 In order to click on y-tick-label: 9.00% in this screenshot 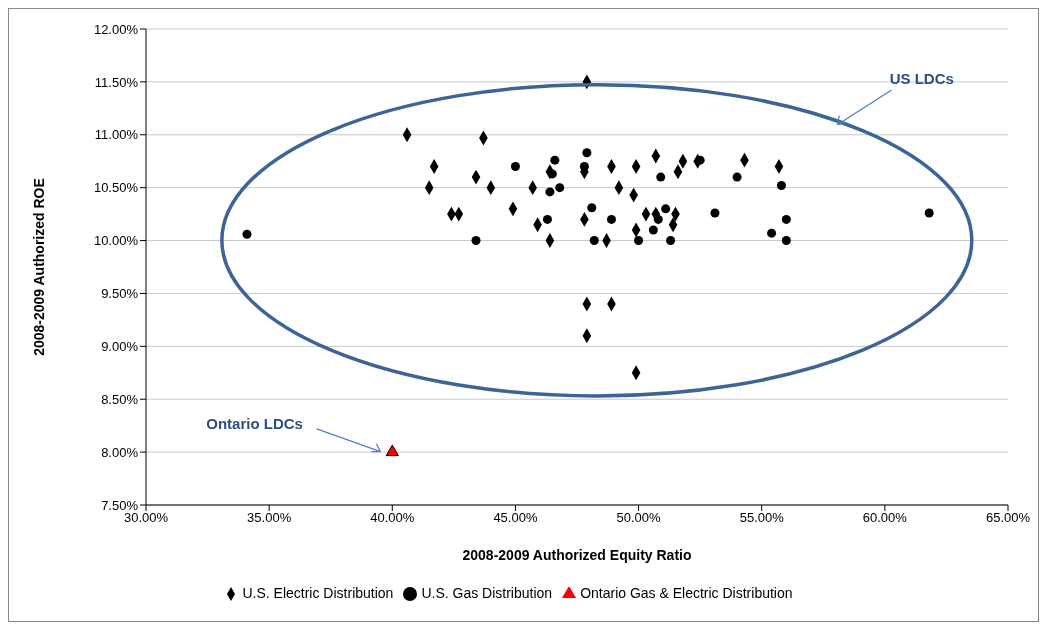, I will do `click(120, 346)`.